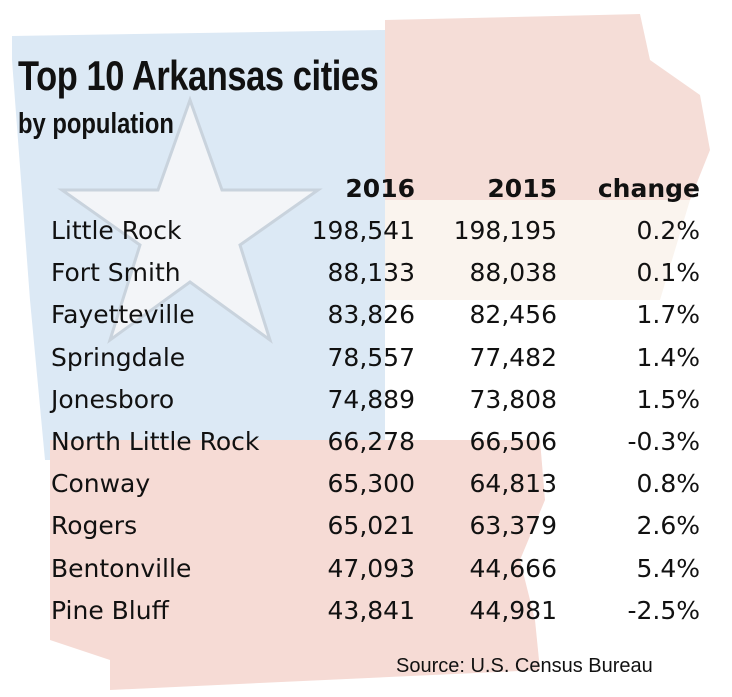 This screenshot has width=732, height=697. Describe the element at coordinates (371, 610) in the screenshot. I see `population-2016: 43,841` at that location.